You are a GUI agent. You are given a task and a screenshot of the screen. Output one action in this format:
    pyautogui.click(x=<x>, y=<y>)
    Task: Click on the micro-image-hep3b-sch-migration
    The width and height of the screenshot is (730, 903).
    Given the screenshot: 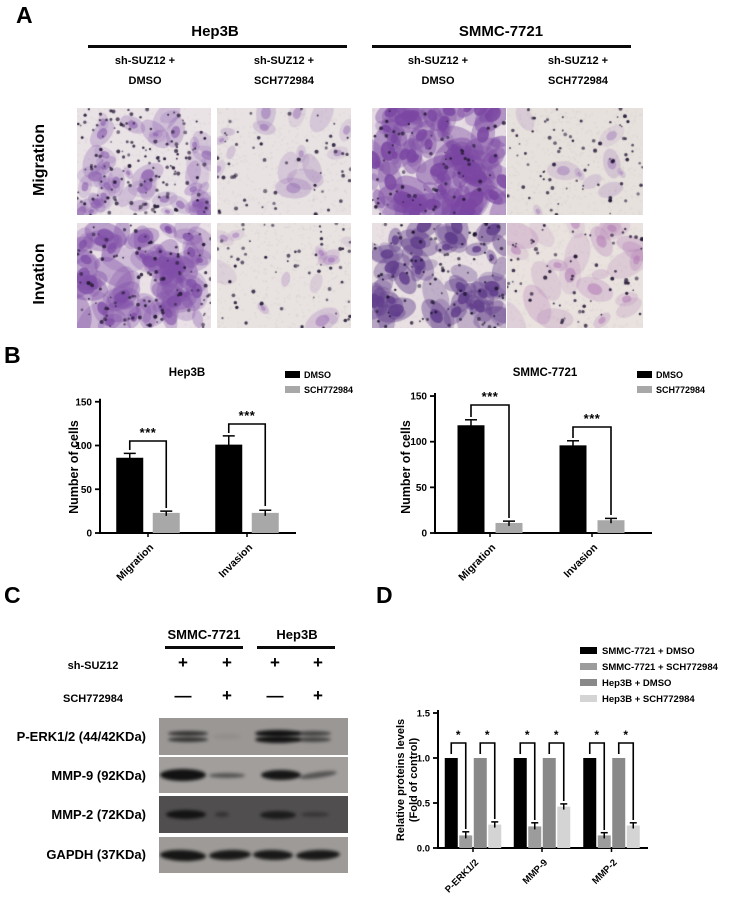 What is the action you would take?
    pyautogui.click(x=284, y=161)
    